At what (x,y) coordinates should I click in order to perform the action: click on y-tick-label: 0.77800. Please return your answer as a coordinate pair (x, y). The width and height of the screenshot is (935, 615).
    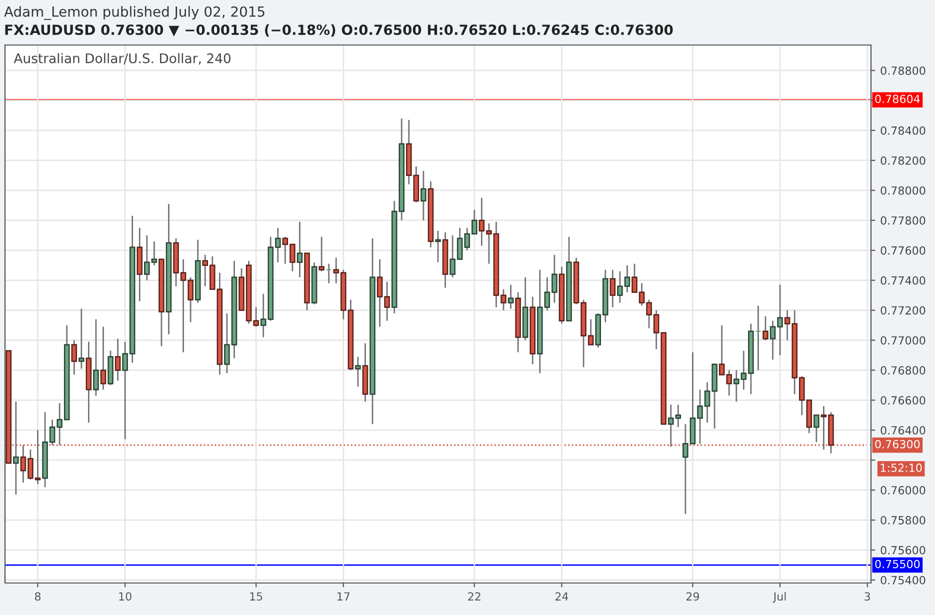
    Looking at the image, I should click on (903, 220).